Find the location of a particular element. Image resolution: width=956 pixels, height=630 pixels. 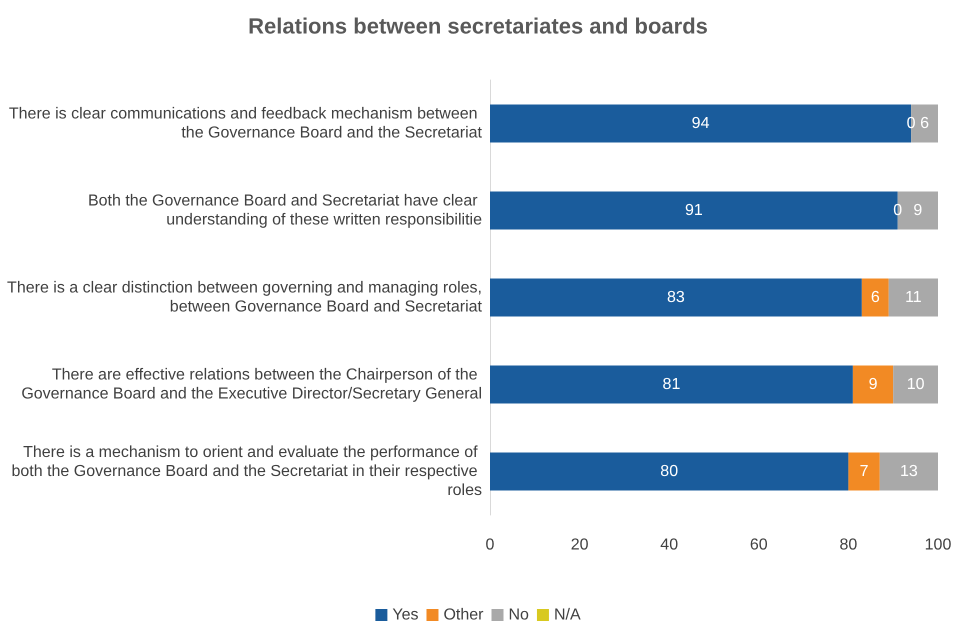

x-tick-label: 60 is located at coordinates (759, 545).